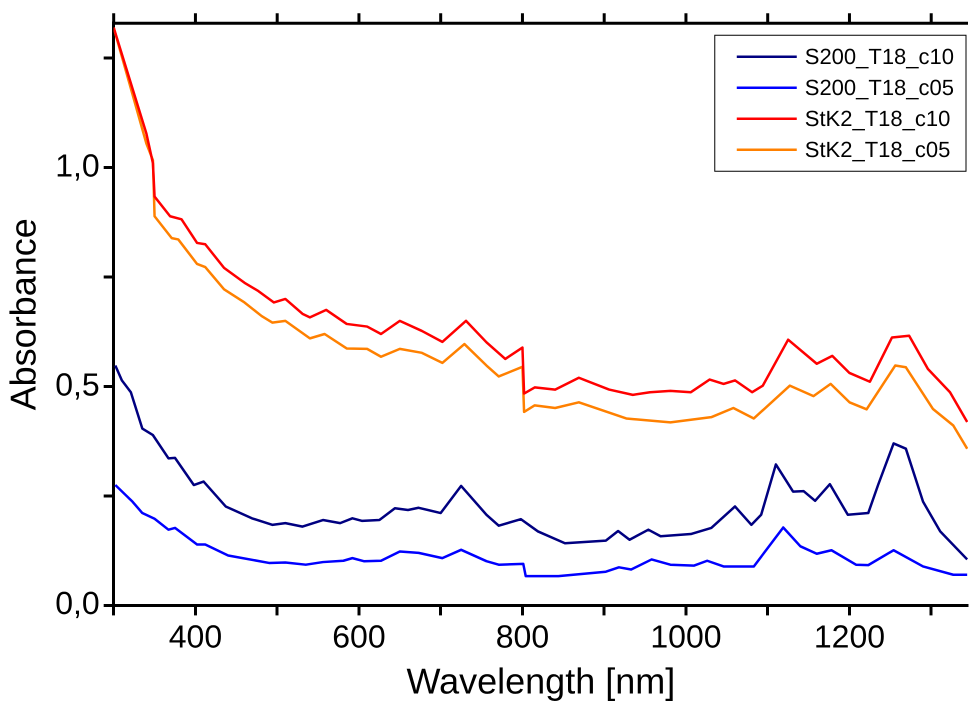 The image size is (970, 713). I want to click on x-tick-label: 1200, so click(850, 636).